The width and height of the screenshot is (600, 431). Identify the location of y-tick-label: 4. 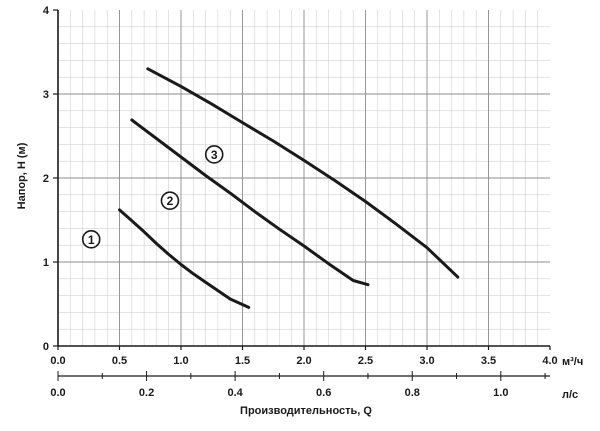
(46, 11).